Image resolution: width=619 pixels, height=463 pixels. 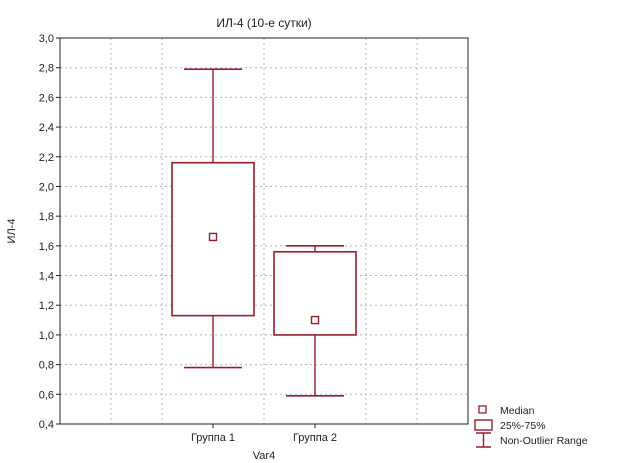 I want to click on y-tick-label: 2,2, so click(x=46, y=158).